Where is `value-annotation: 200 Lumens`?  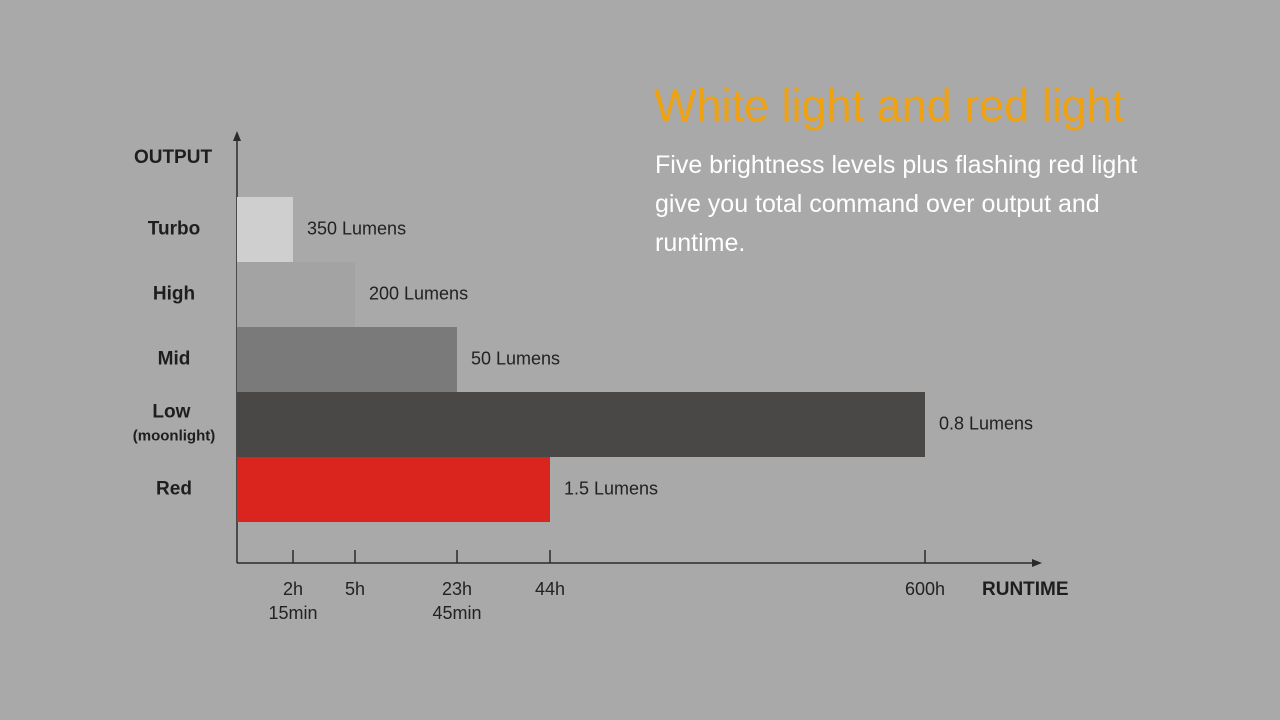
value-annotation: 200 Lumens is located at coordinates (418, 293).